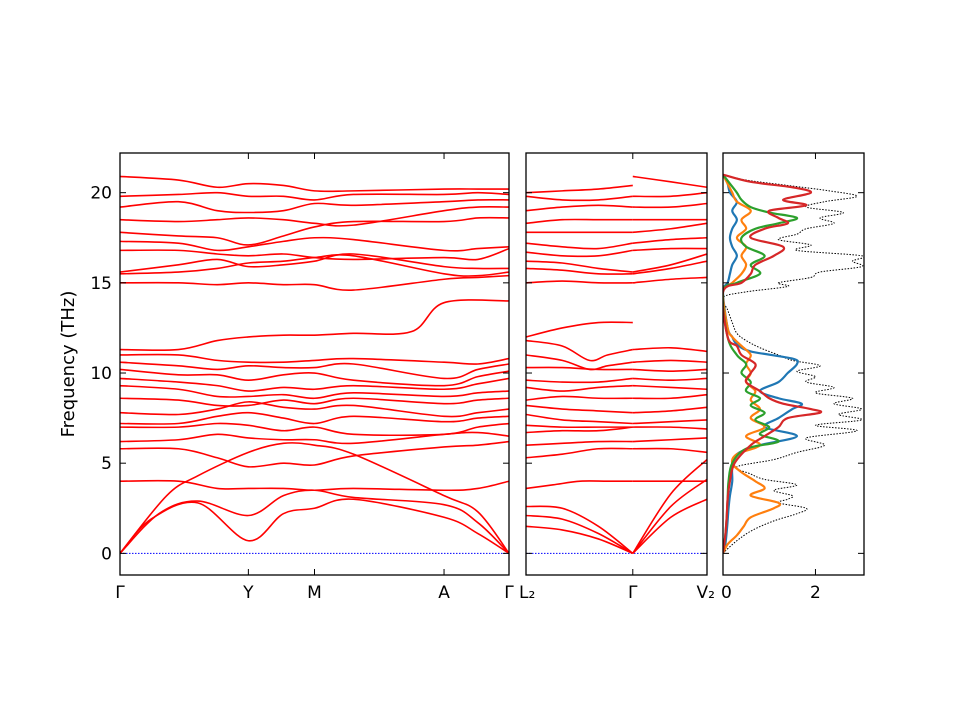  I want to click on x-tick-label: V₂, so click(706, 593).